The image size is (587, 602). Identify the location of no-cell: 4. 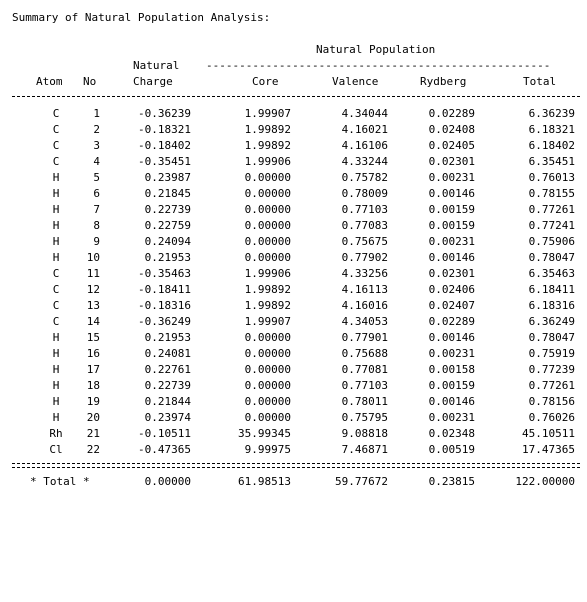
(96, 161).